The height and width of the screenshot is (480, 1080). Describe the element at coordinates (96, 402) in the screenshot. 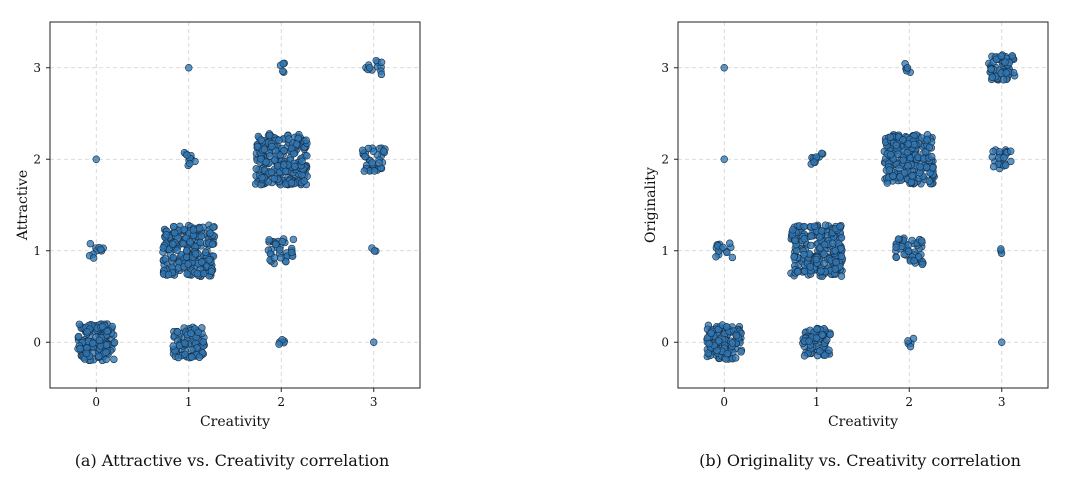

I see `x-tick-label: 0` at that location.